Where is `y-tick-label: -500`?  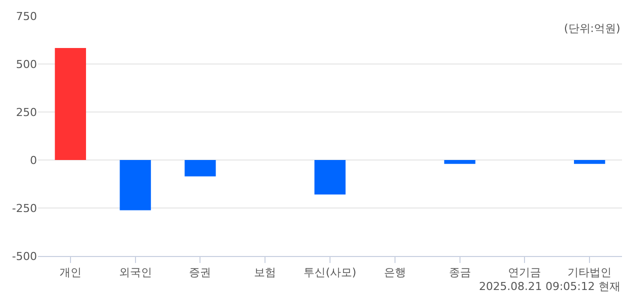
y-tick-label: -500 is located at coordinates (24, 256).